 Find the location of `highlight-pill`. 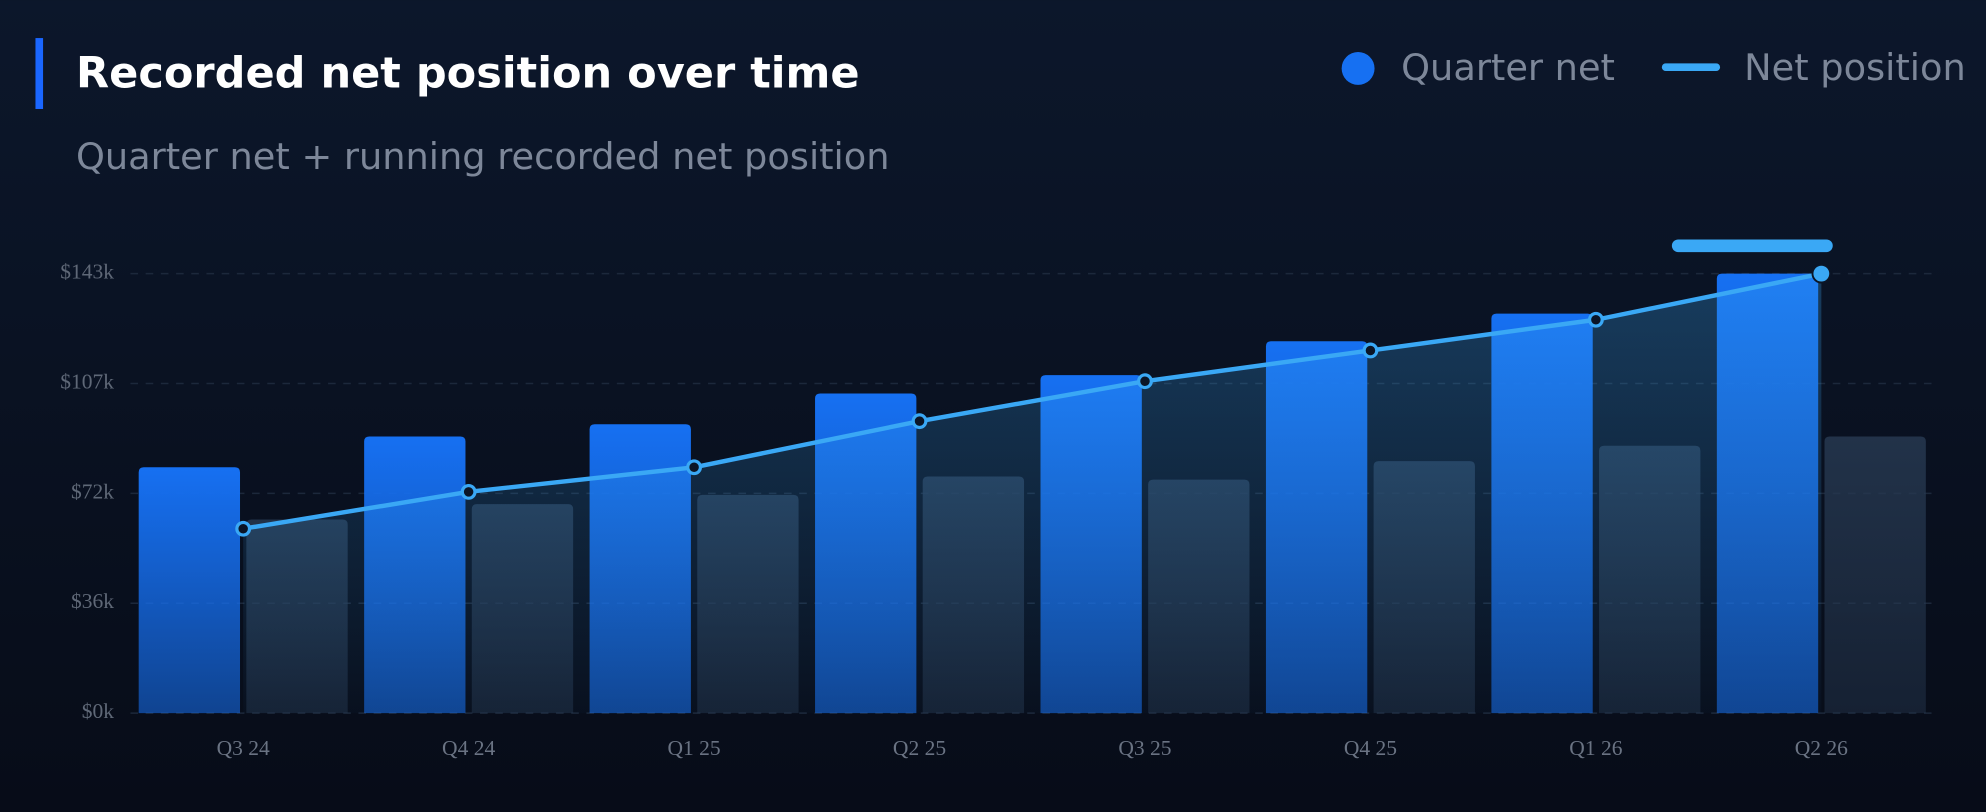

highlight-pill is located at coordinates (1752, 246).